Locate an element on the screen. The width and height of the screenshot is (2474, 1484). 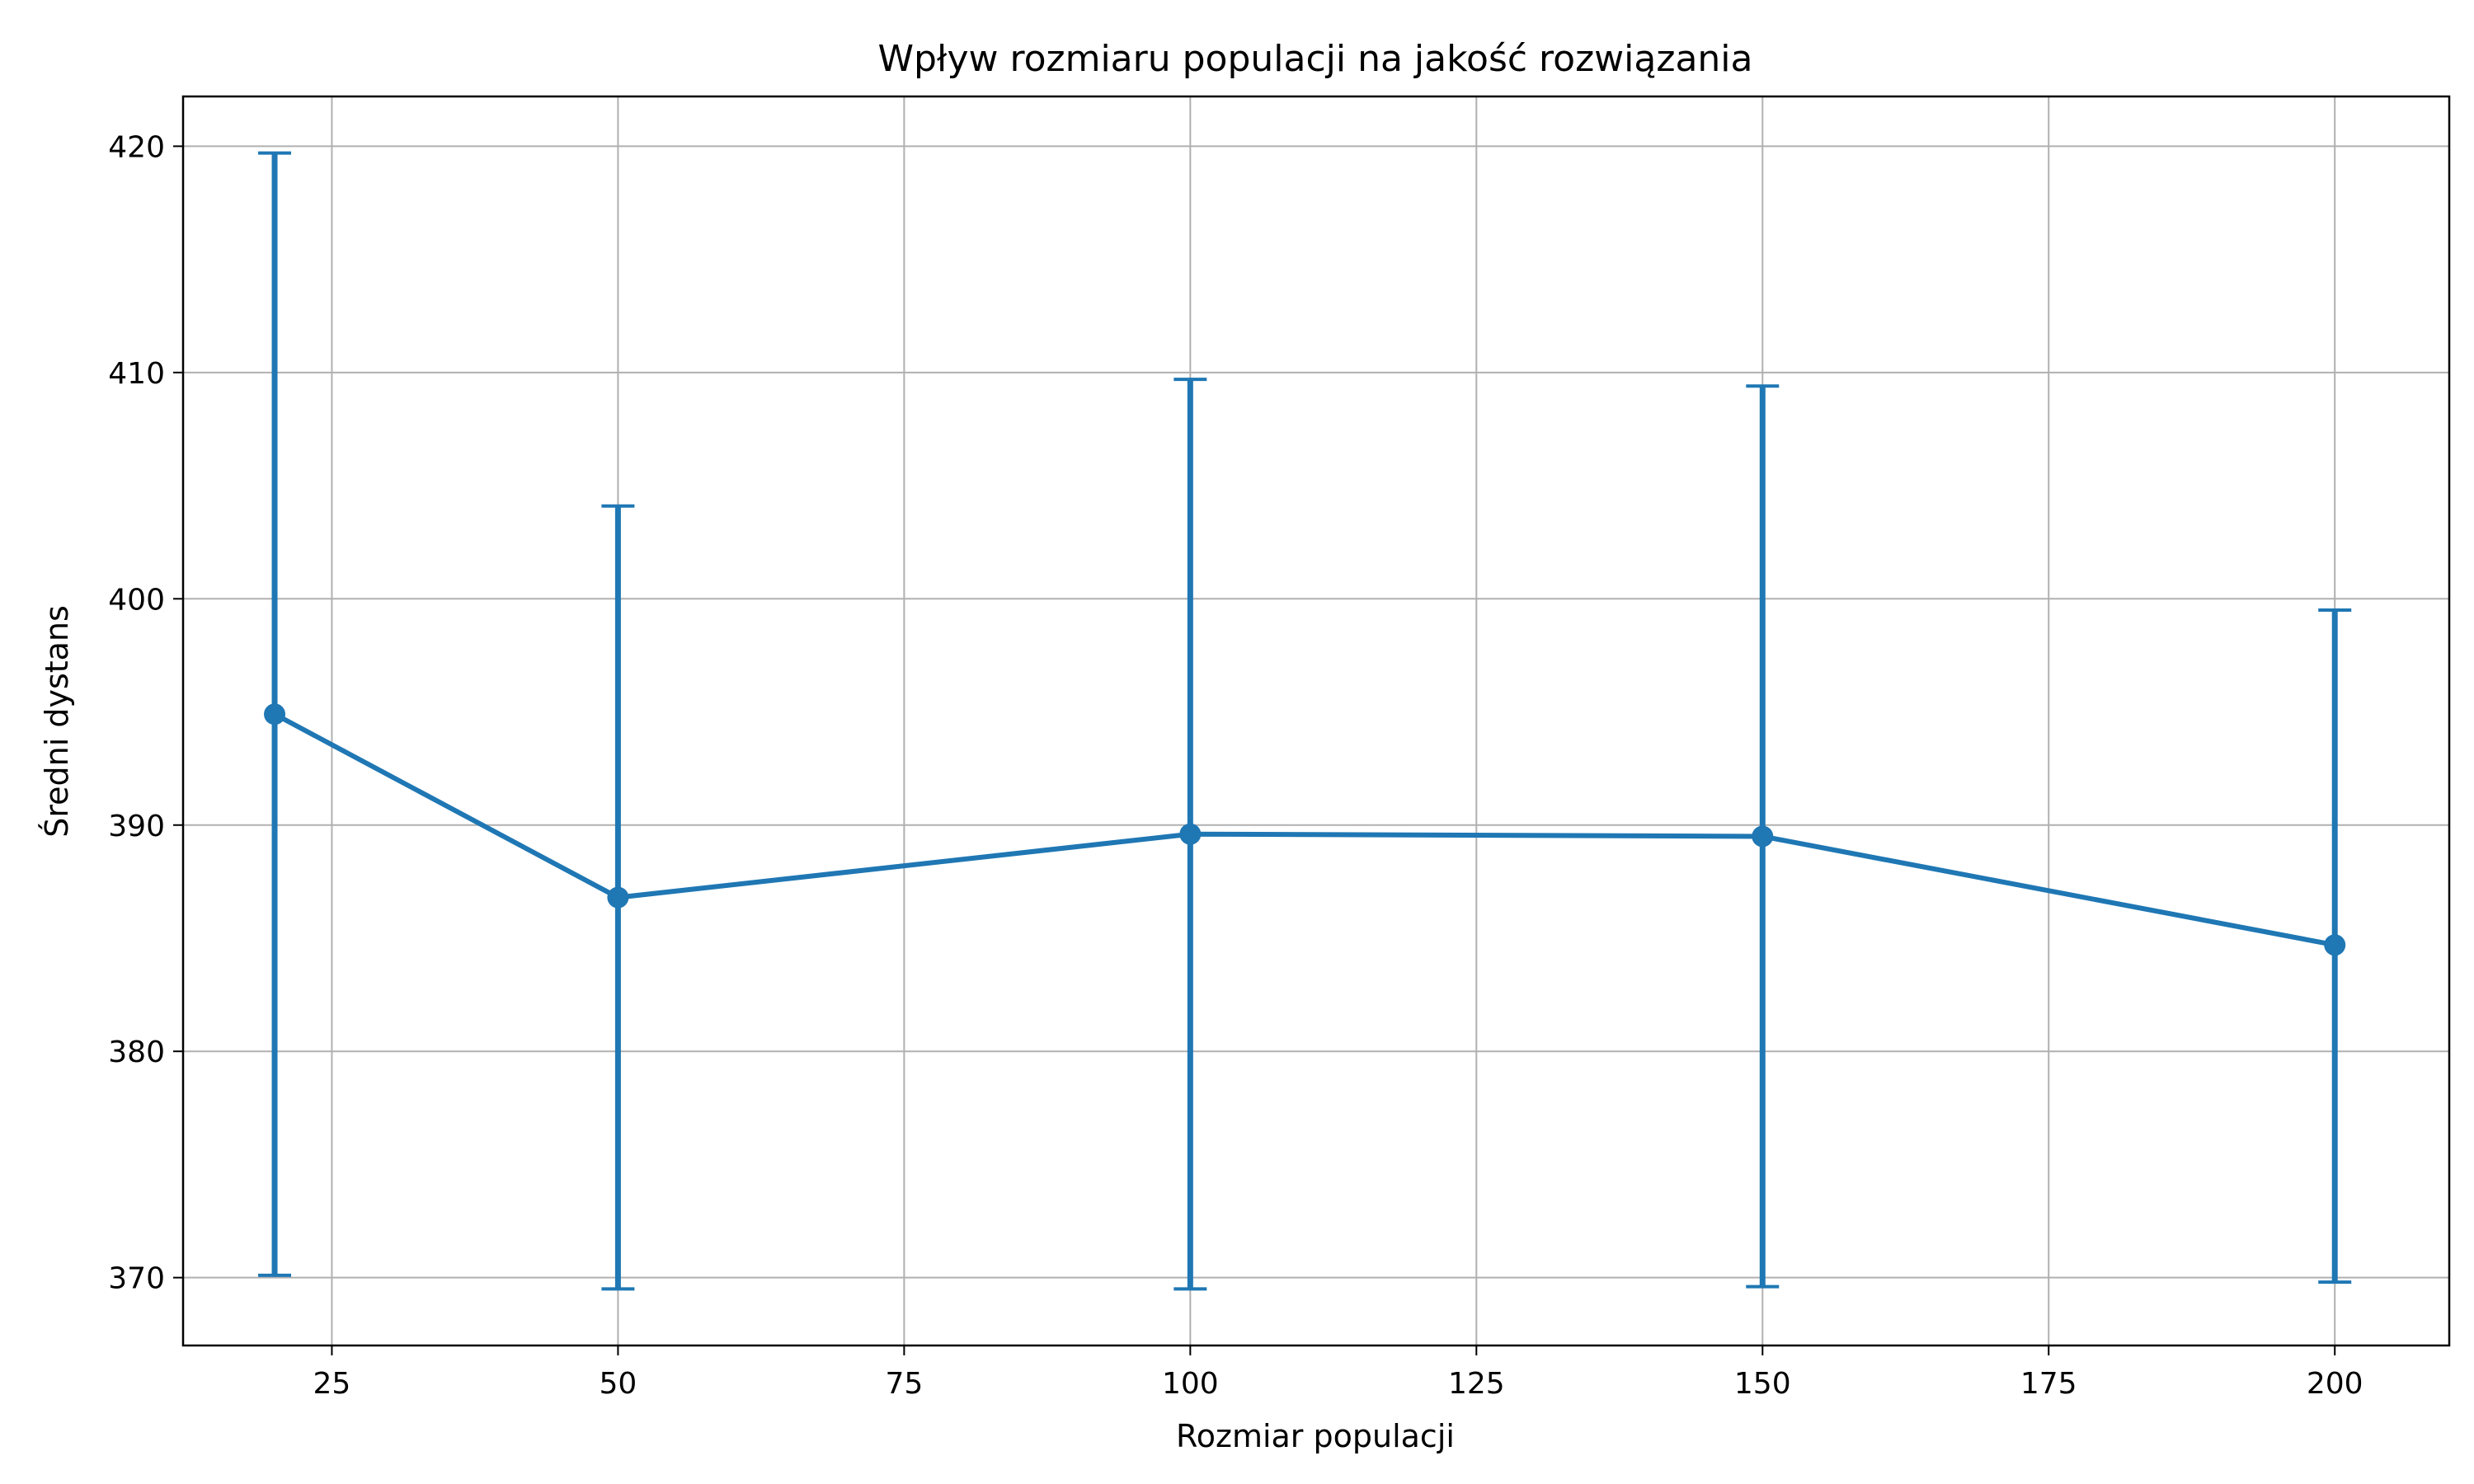
x-tick-label: 150 is located at coordinates (1762, 1384).